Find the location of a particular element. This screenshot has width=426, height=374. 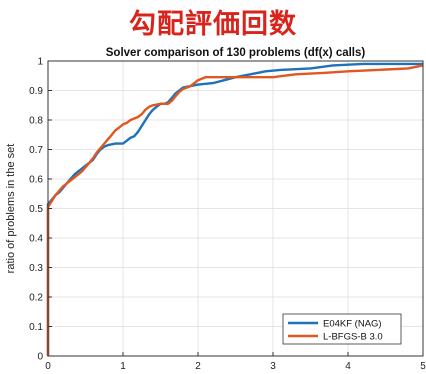

y-tick-label: 0.5 is located at coordinates (36, 209).